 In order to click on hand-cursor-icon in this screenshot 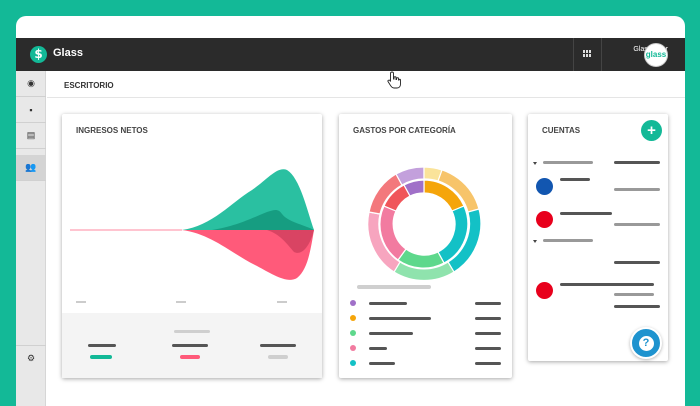, I will do `click(394, 80)`.